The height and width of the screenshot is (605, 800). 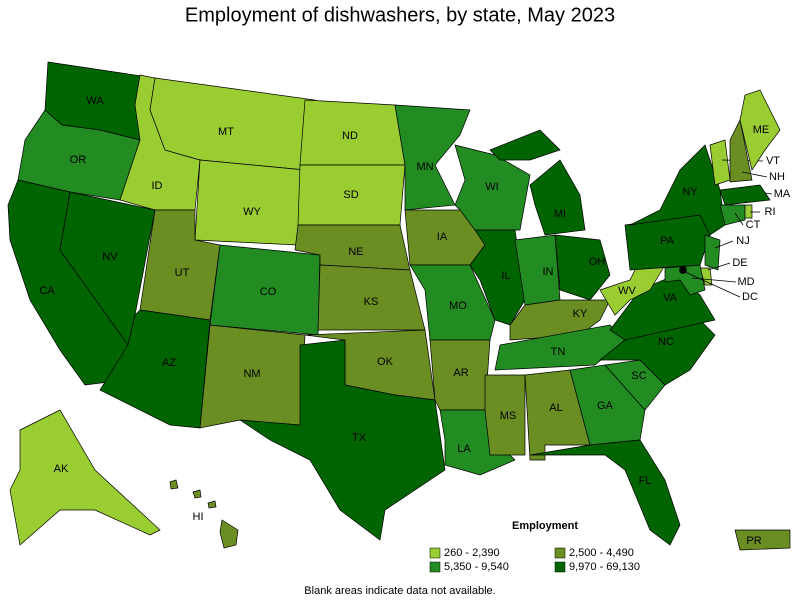 I want to click on state-dot, so click(x=683, y=270).